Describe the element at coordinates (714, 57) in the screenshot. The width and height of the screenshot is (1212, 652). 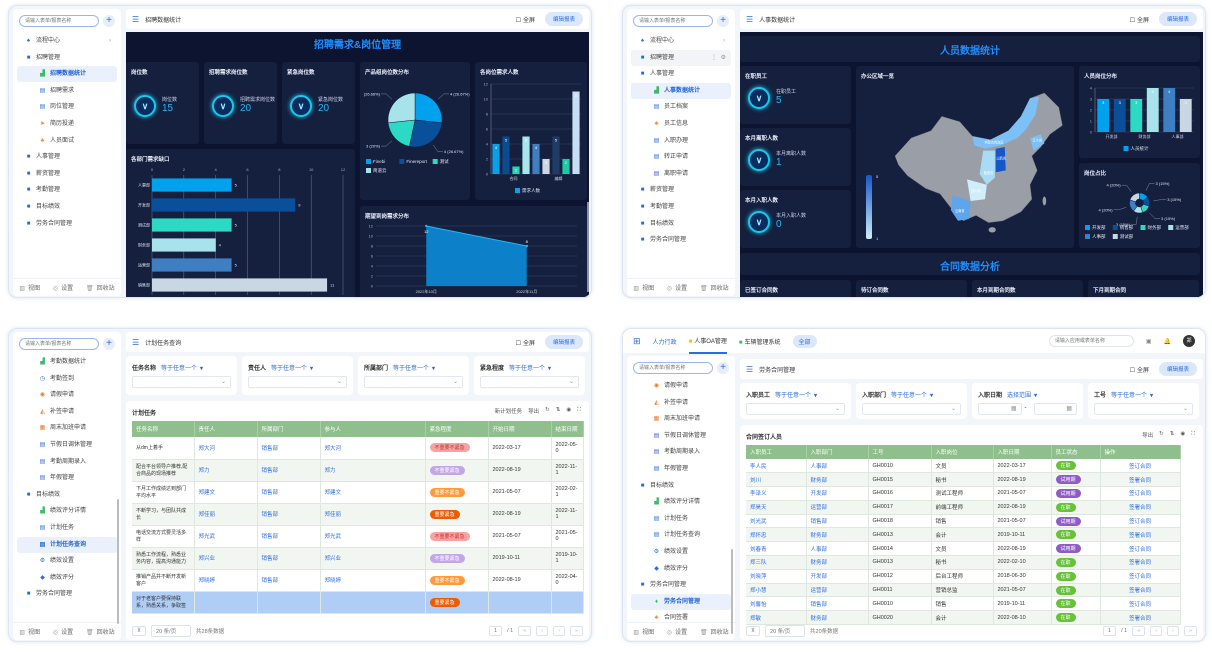
I see `more-icon: ⋮` at that location.